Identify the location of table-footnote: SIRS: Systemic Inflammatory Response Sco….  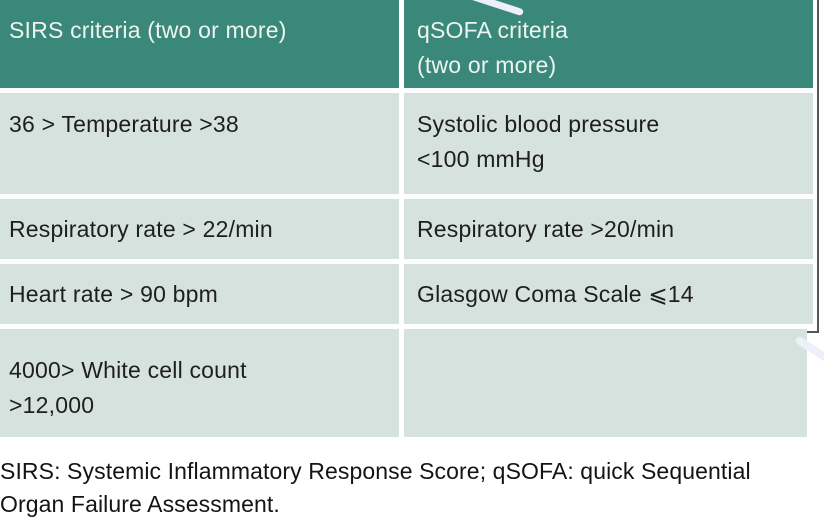
(375, 487).